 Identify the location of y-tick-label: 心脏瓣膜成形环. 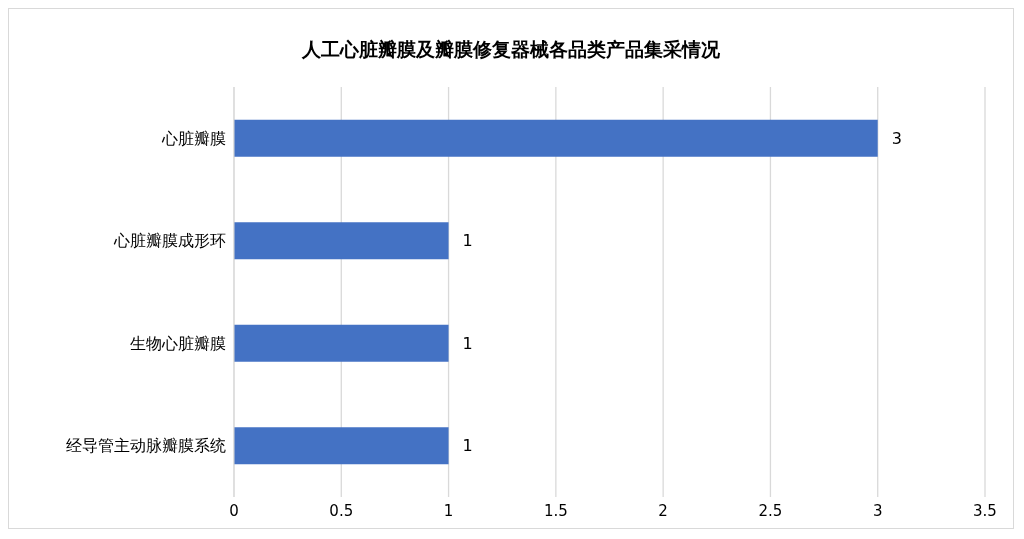
(169, 241).